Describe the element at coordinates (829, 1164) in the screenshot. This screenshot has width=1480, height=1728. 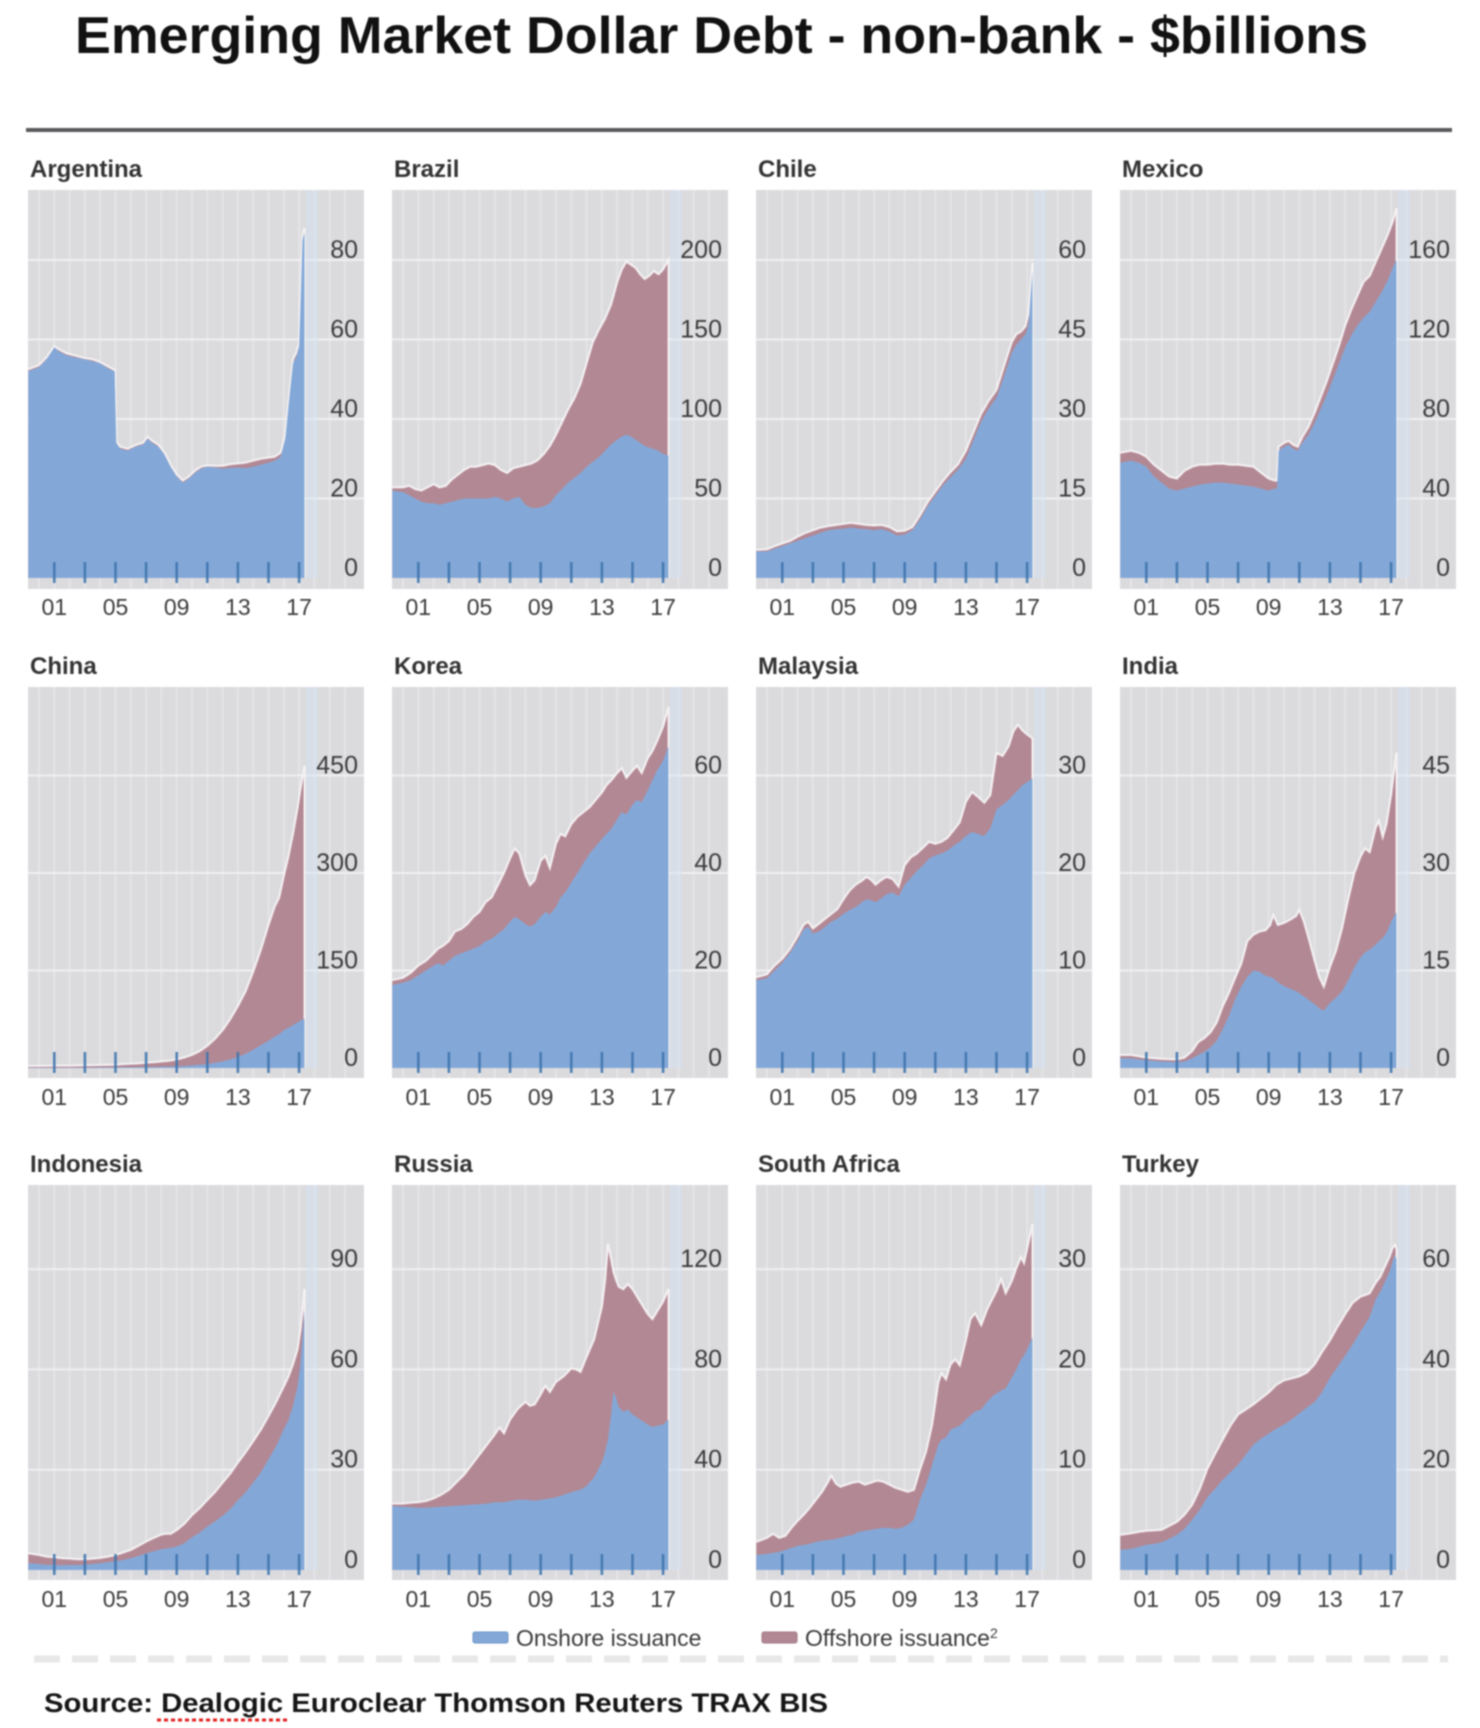
I see `svg-text: South Africa` at that location.